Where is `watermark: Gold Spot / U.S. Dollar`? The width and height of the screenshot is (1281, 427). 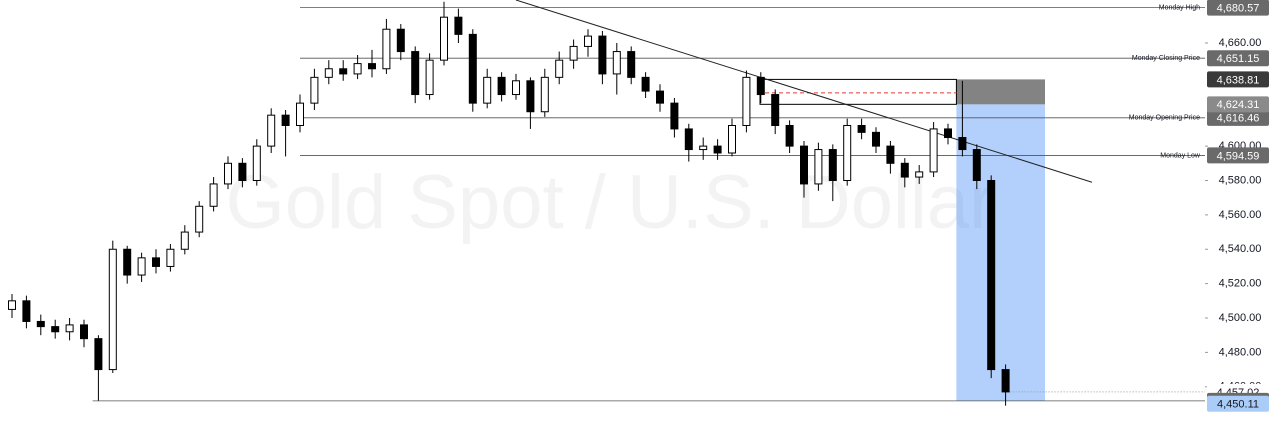
watermark: Gold Spot / U.S. Dollar is located at coordinates (610, 202).